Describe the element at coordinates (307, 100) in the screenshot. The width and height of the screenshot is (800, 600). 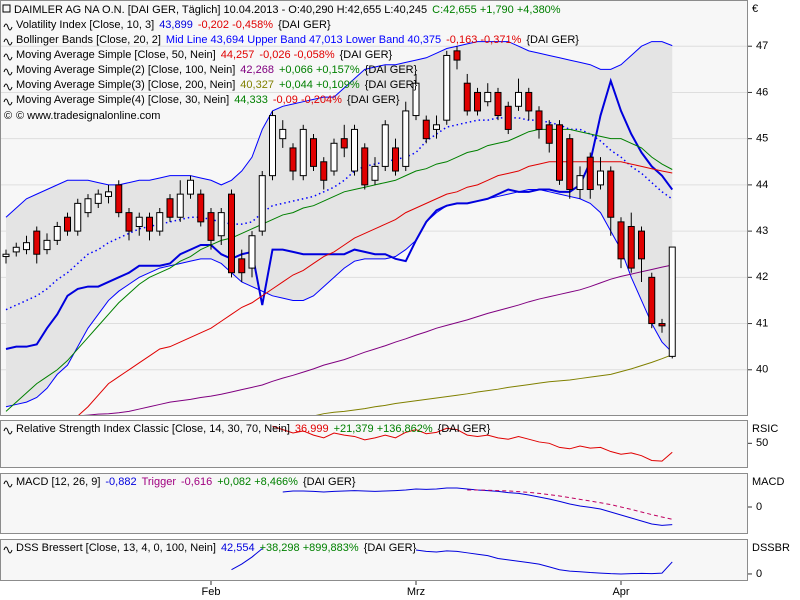
I see `legend-text: -0,09 -0,204%` at that location.